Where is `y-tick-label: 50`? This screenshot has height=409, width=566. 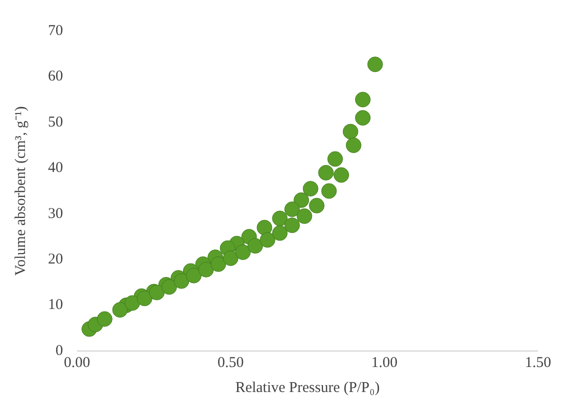 y-tick-label: 50 is located at coordinates (55, 122).